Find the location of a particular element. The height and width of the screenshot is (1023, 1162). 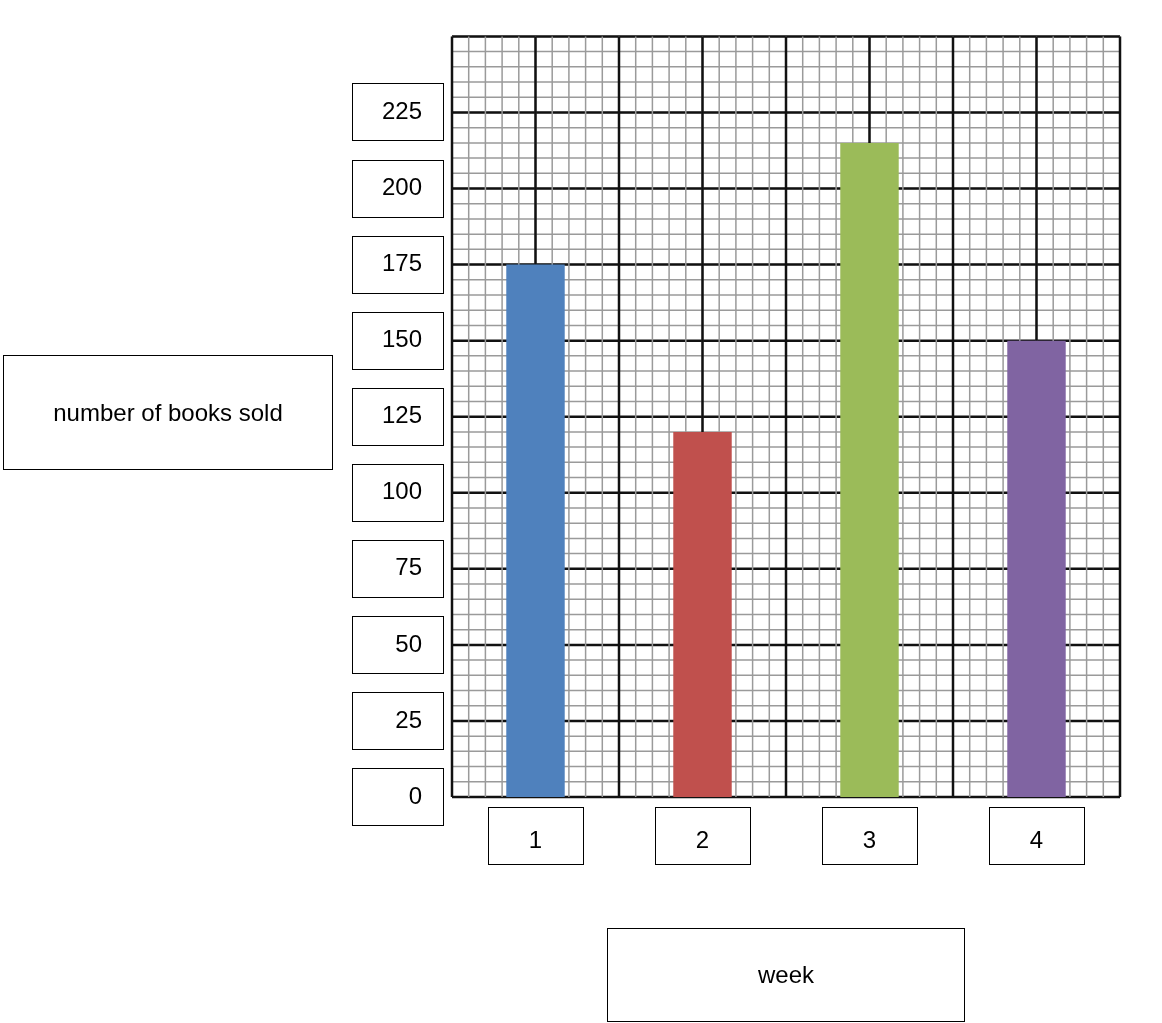

y-tick-label: 125 is located at coordinates (401, 415).